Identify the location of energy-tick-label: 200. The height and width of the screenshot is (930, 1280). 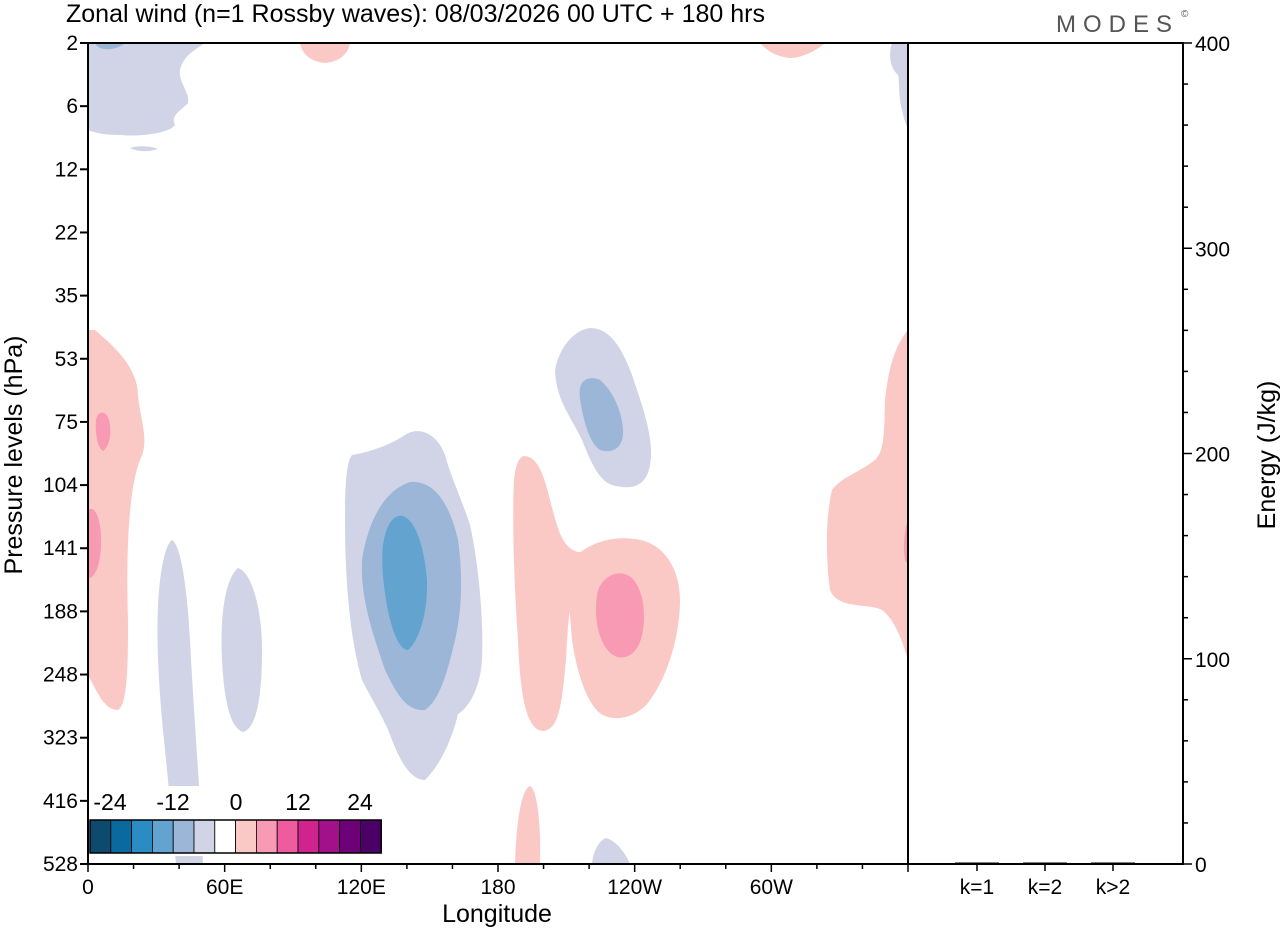
(1212, 455).